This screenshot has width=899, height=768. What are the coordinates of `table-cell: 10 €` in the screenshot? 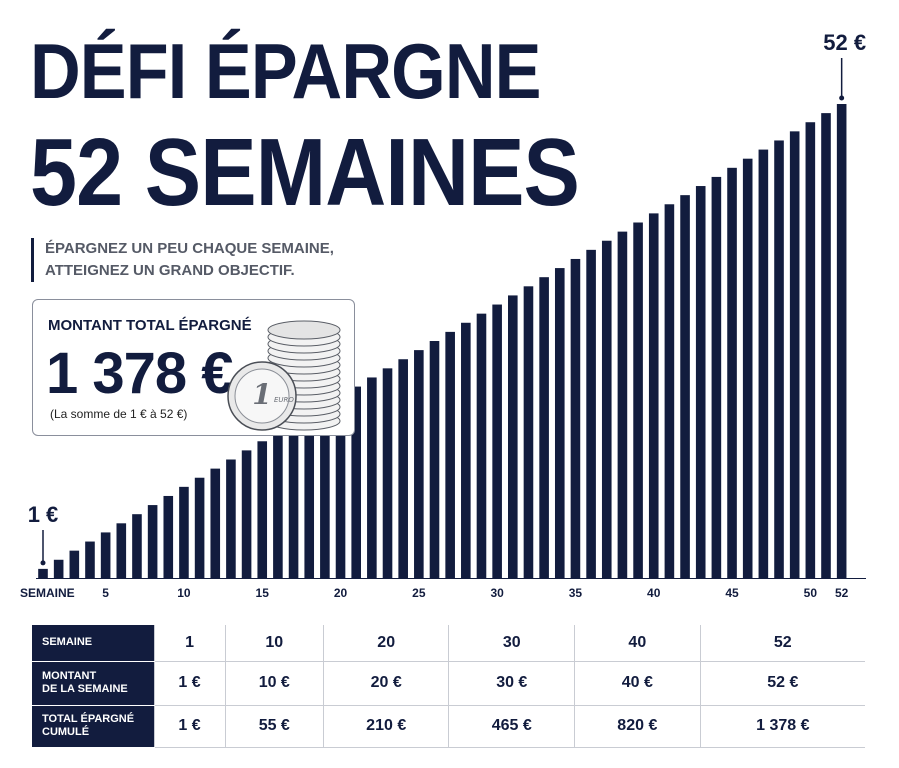 It's located at (274, 683).